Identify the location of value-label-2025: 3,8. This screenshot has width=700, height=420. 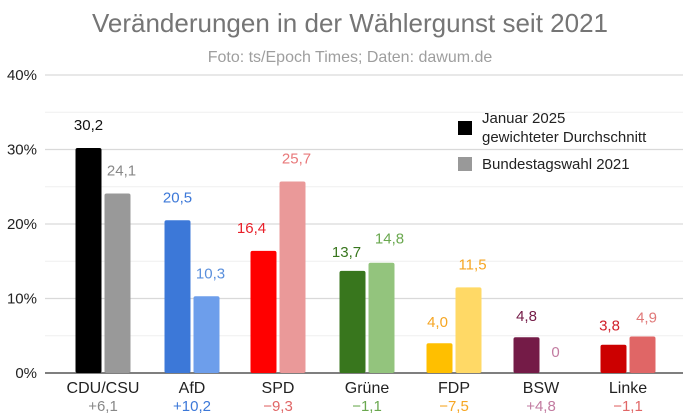
(609, 326).